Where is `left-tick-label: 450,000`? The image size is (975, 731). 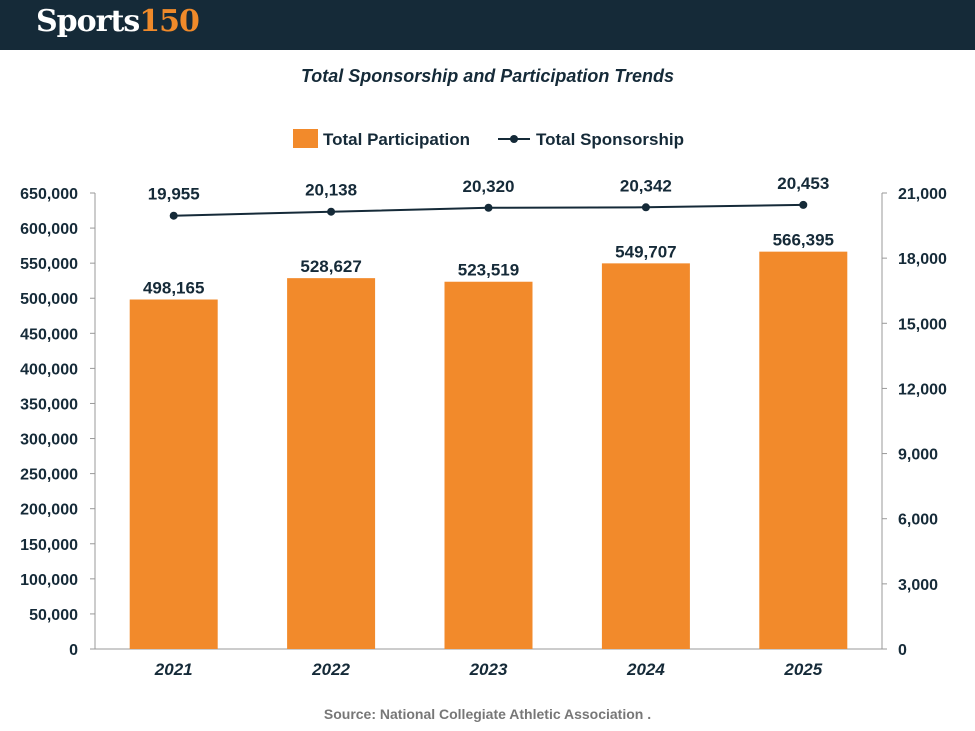
left-tick-label: 450,000 is located at coordinates (49, 334).